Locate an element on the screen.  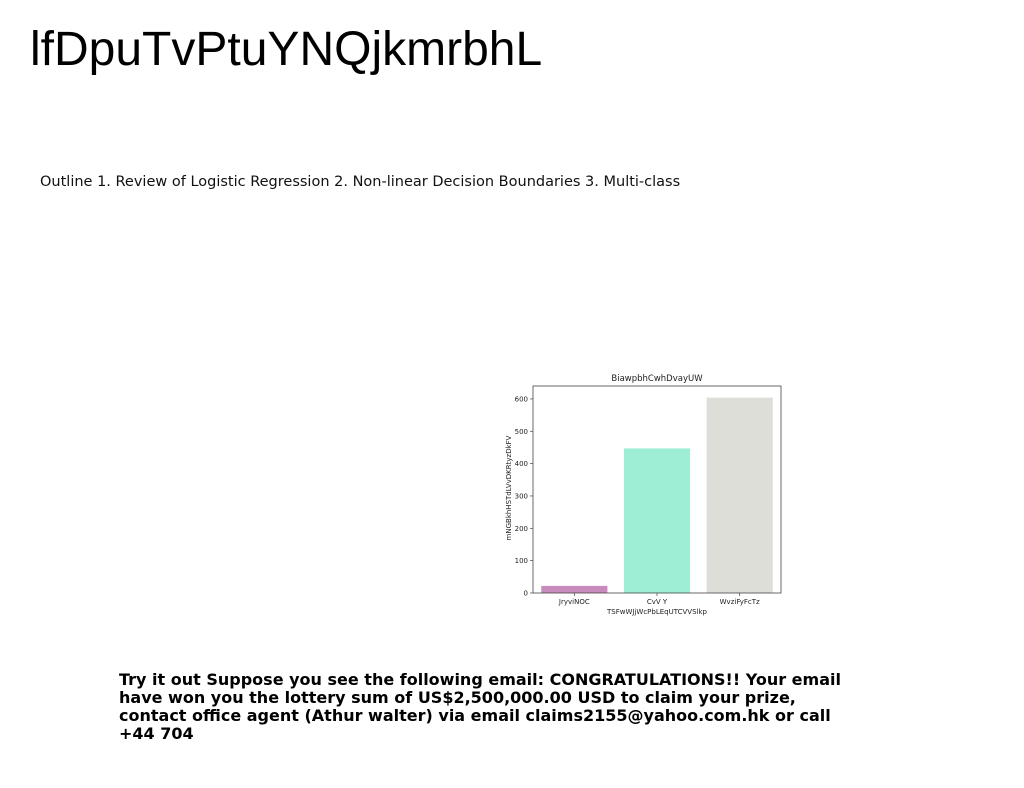
chart-title: BiawpbhCwhDvayUW is located at coordinates (657, 379).